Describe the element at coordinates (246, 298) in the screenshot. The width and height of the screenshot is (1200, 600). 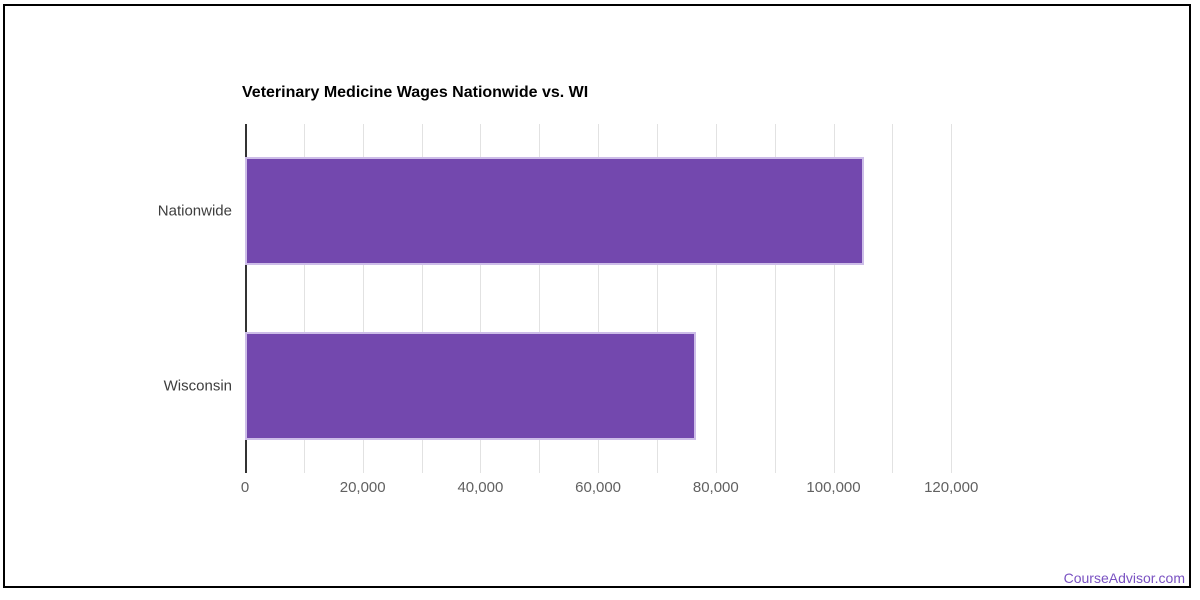
I see `y-axis-baseline` at that location.